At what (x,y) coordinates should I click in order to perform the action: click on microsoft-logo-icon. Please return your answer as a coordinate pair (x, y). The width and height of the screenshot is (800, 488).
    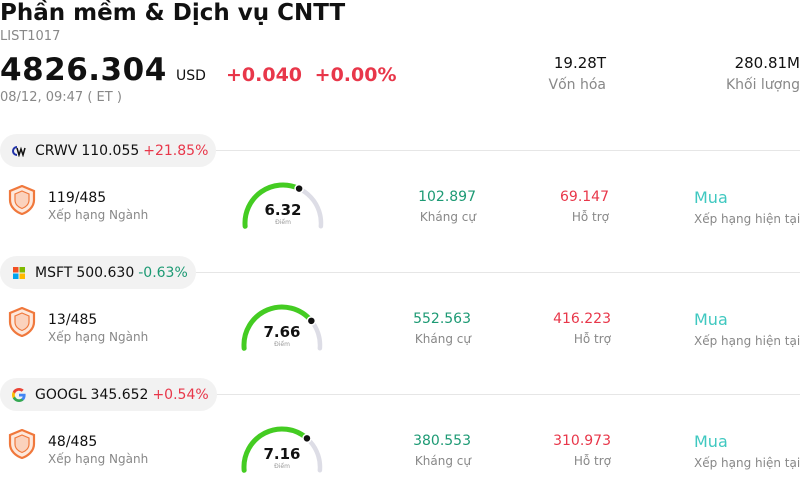
    Looking at the image, I should click on (19, 273).